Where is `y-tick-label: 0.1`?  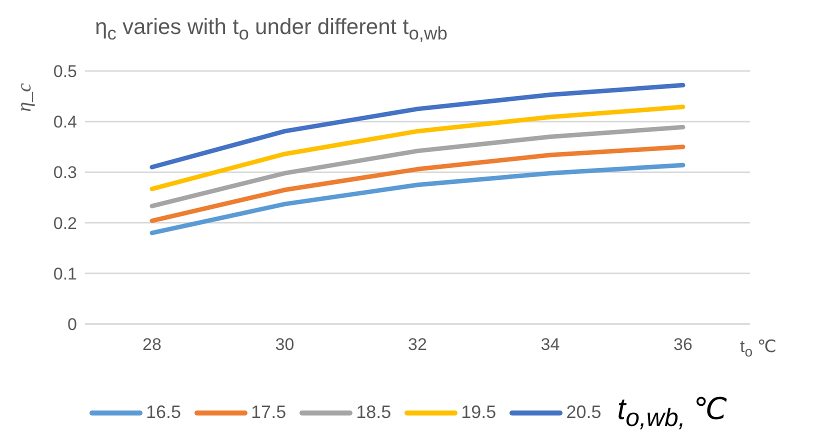
y-tick-label: 0.1 is located at coordinates (65, 274).